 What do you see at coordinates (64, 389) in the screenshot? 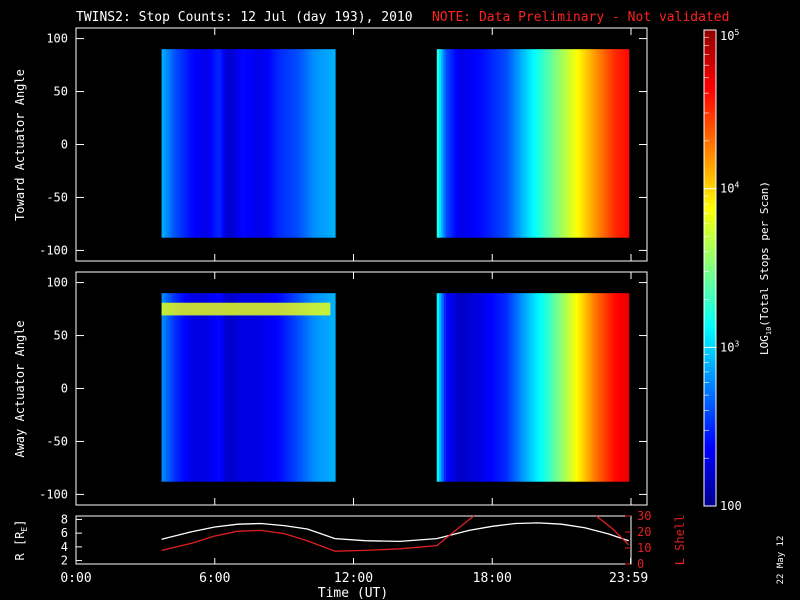
I see `away-y-tick-label: 0` at bounding box center [64, 389].